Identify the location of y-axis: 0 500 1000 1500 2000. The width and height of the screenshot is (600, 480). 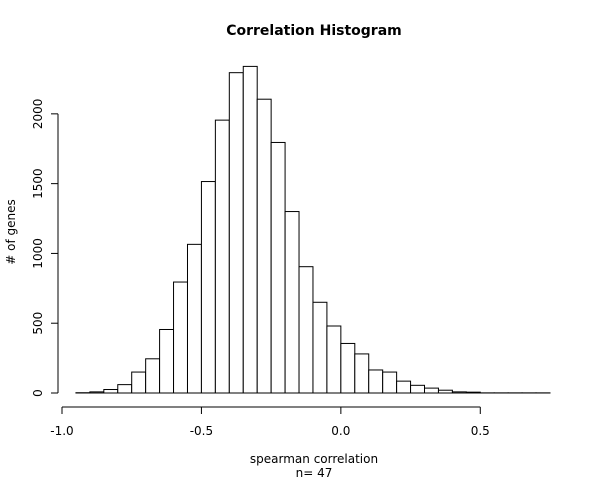
(45, 248).